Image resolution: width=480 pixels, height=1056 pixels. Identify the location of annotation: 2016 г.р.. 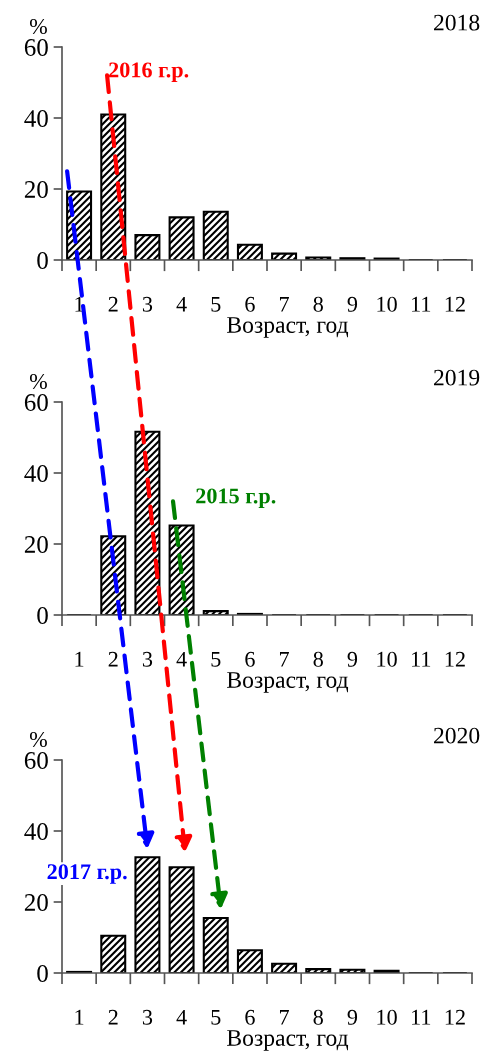
(149, 72).